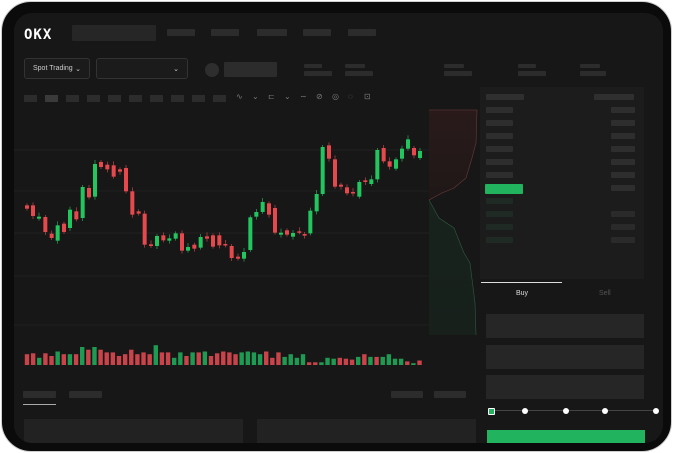  Describe the element at coordinates (271, 96) in the screenshot. I see `chart-tool-icon: ⊏` at that location.